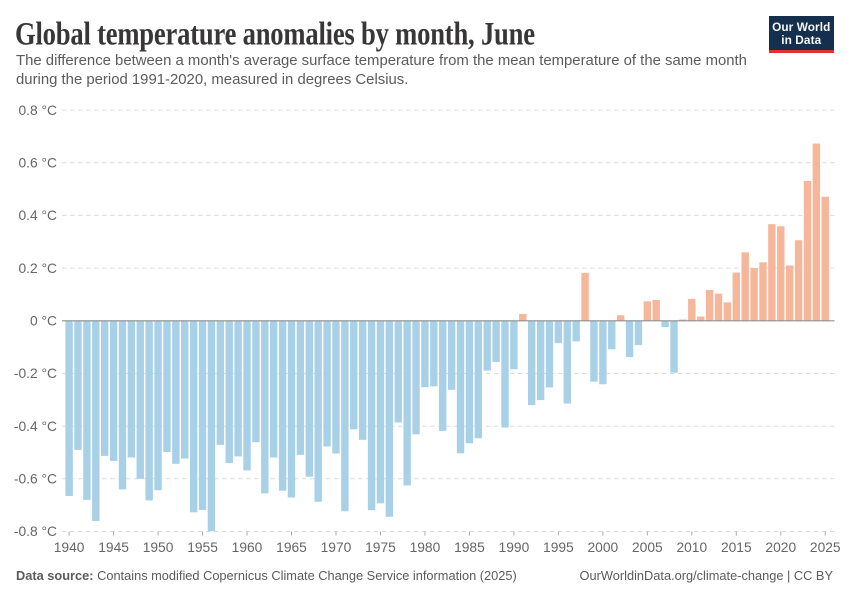 The image size is (850, 600). What do you see at coordinates (35, 479) in the screenshot?
I see `svg-text: -0.6 °C` at bounding box center [35, 479].